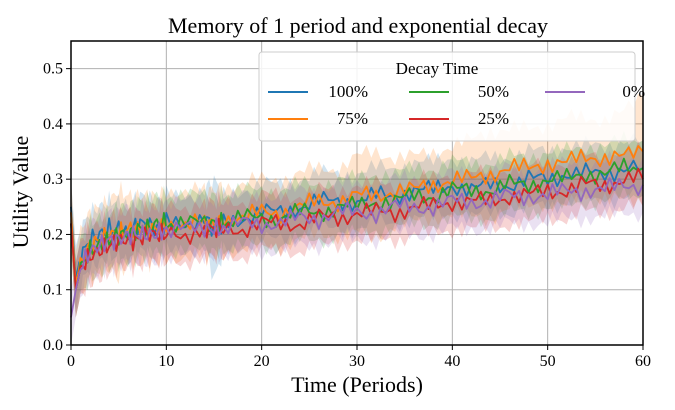 The height and width of the screenshot is (410, 675). I want to click on y-tick-label-3: 0.3, so click(53, 179).